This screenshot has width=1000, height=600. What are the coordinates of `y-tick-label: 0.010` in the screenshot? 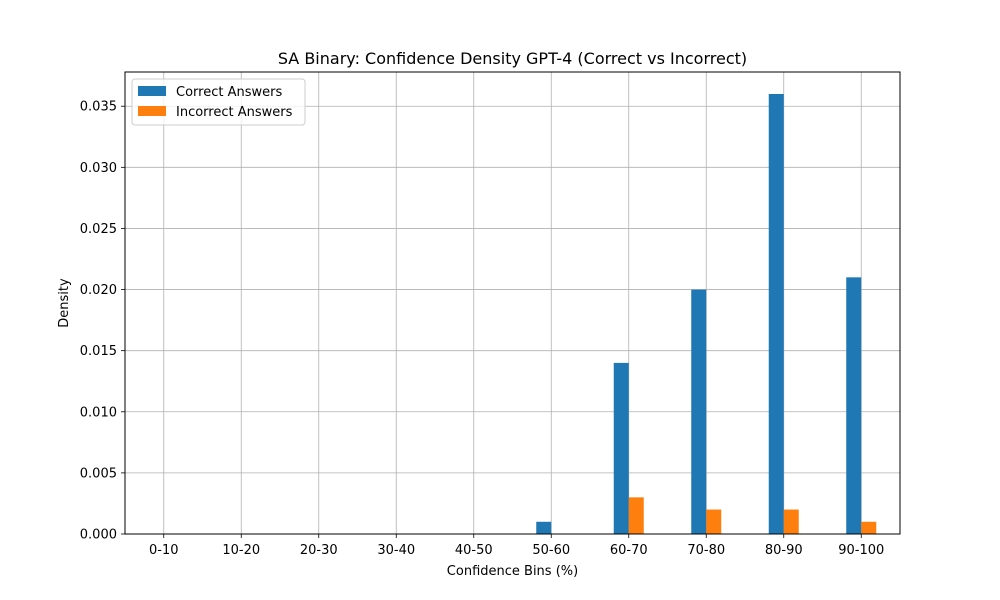 It's located at (98, 412).